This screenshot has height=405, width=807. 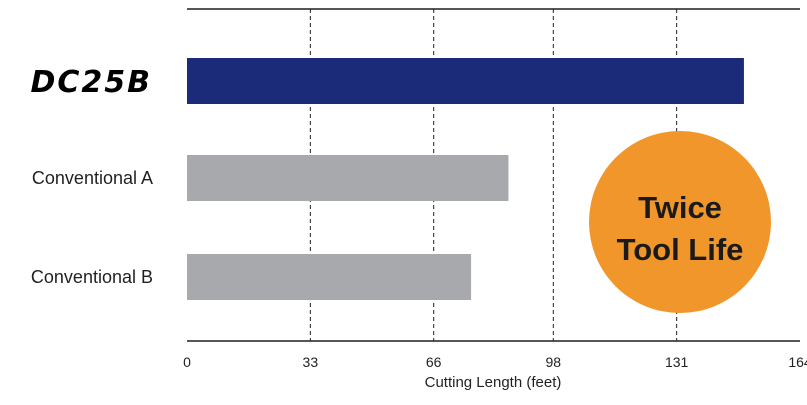 What do you see at coordinates (493, 382) in the screenshot?
I see `x-axis-title: Cutting Length (feet)` at bounding box center [493, 382].